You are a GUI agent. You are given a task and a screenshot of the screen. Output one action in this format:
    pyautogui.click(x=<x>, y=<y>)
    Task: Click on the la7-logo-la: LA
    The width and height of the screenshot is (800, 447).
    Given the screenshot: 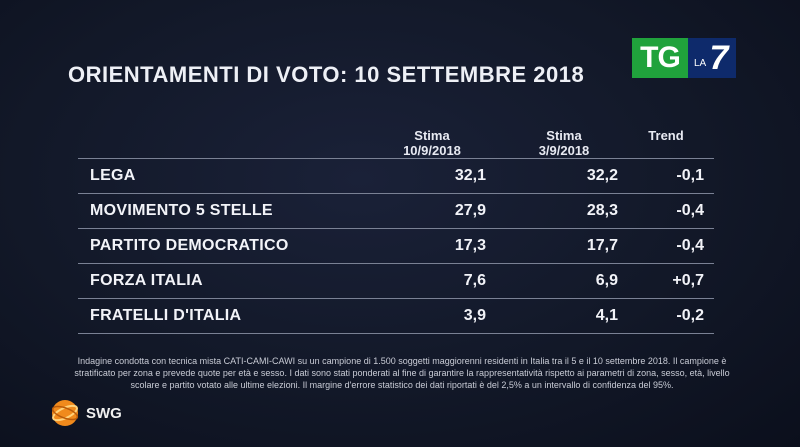 What is the action you would take?
    pyautogui.click(x=700, y=63)
    